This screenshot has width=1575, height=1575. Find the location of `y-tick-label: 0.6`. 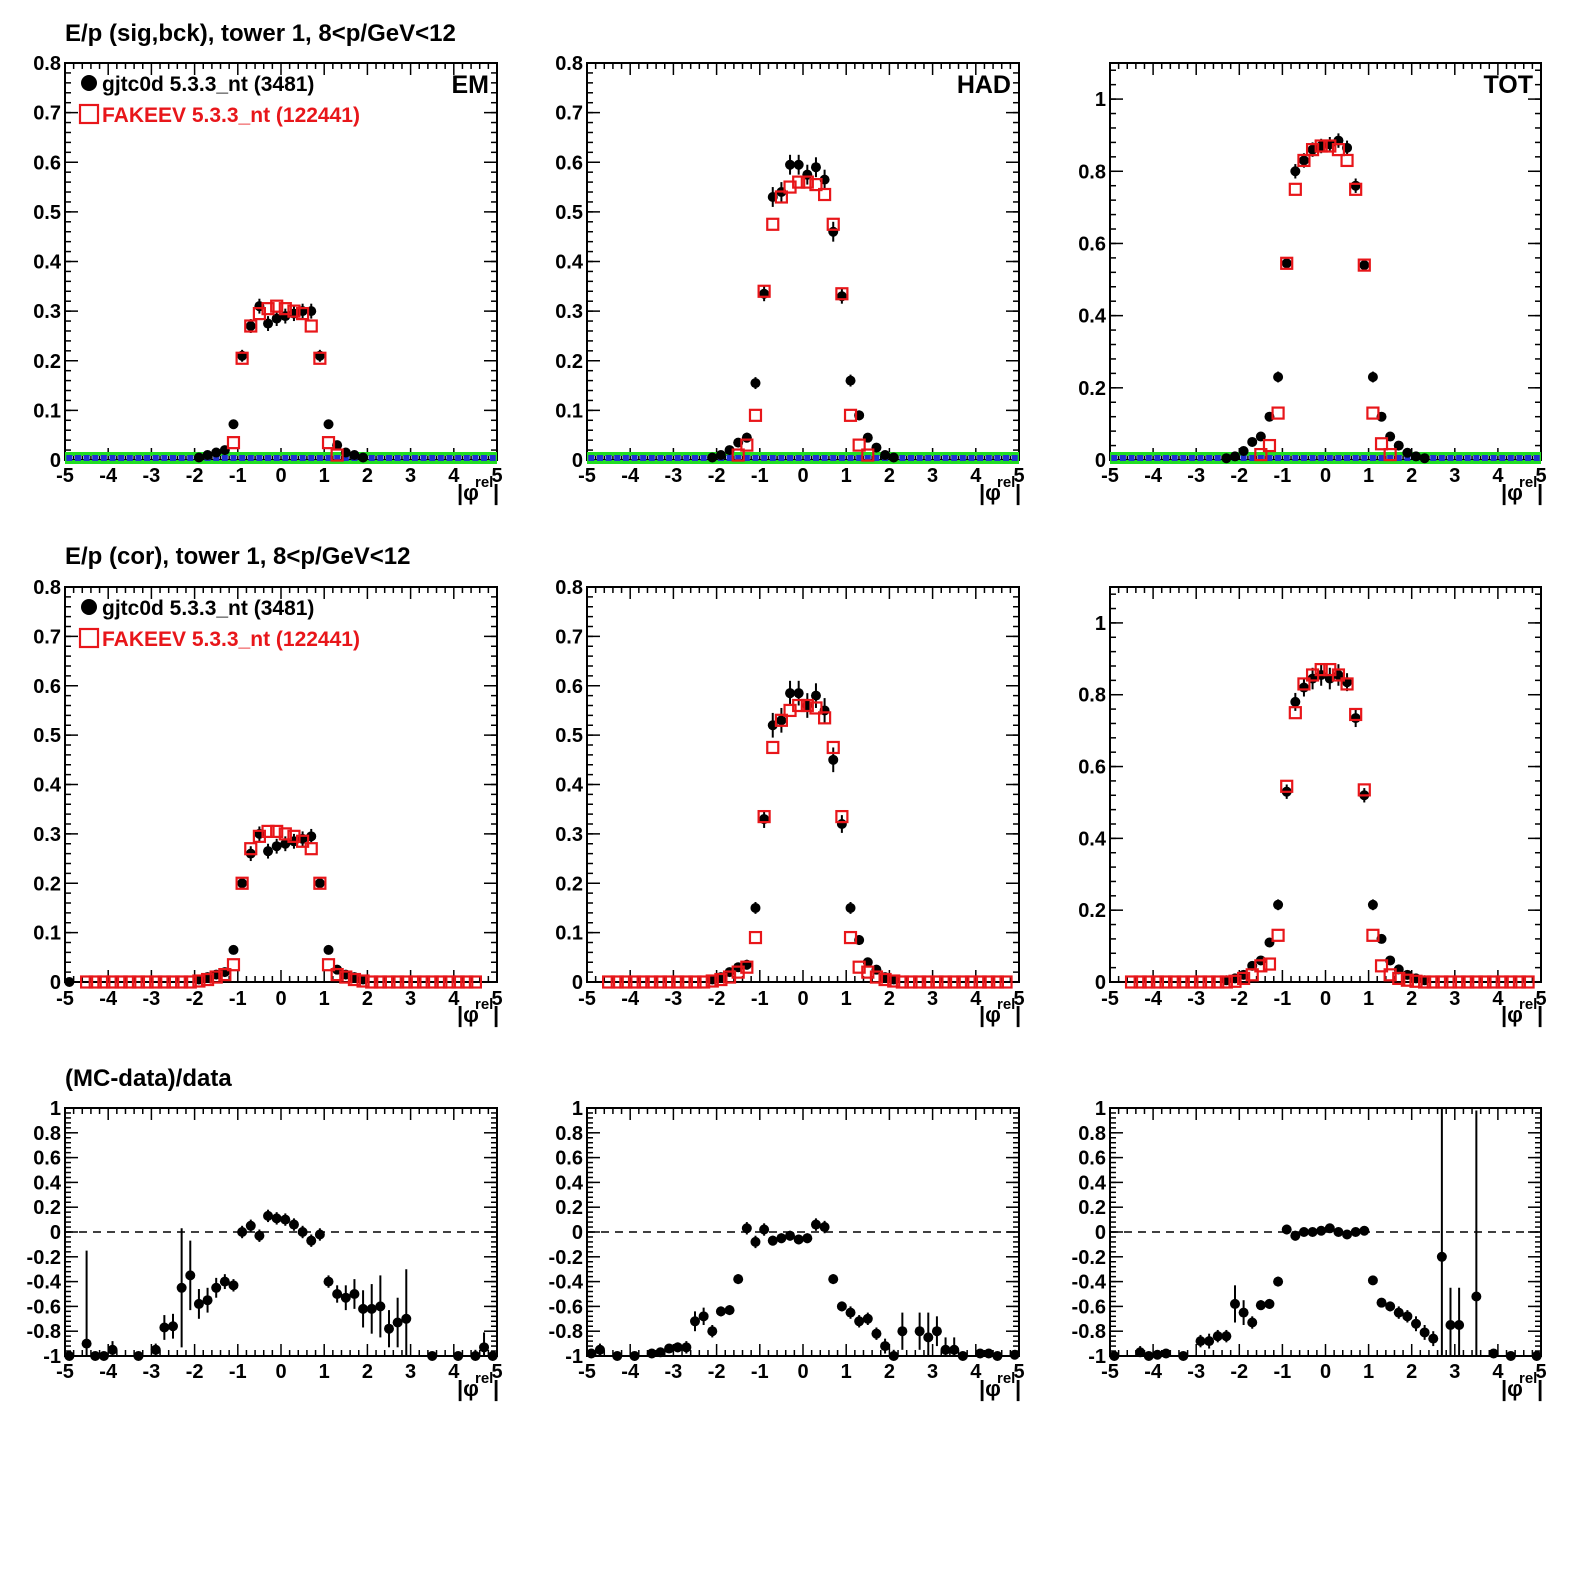

y-tick-label: 0.6 is located at coordinates (569, 163).